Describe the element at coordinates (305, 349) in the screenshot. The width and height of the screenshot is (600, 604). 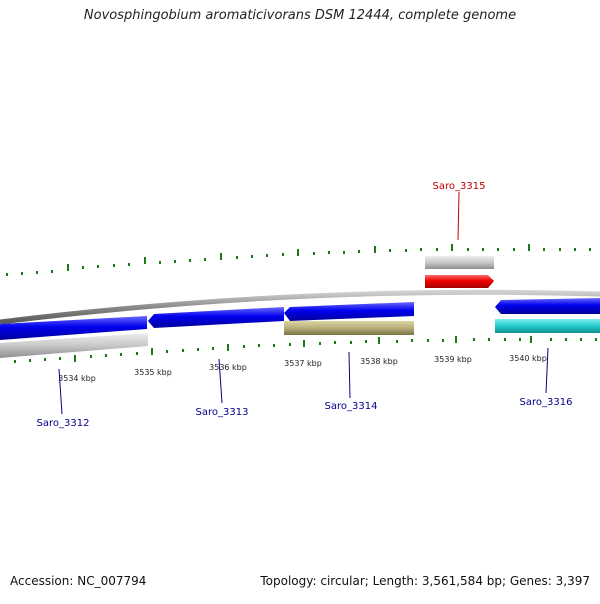
I see `lower-scale-ticks` at that location.